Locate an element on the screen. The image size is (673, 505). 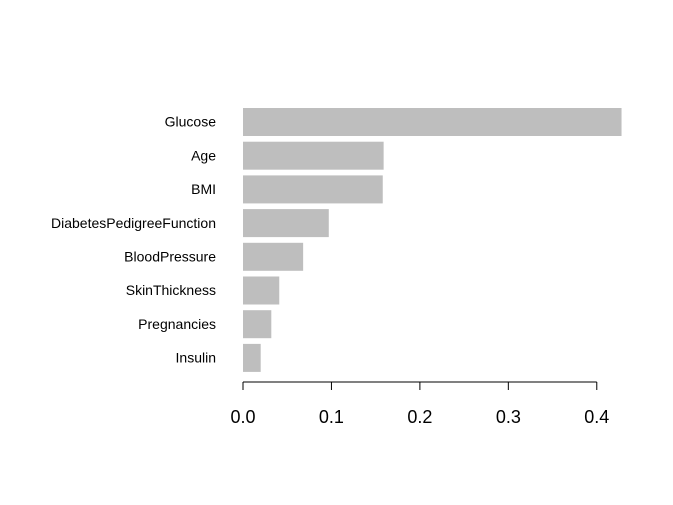
x-tick-label: 0.3 is located at coordinates (508, 417).